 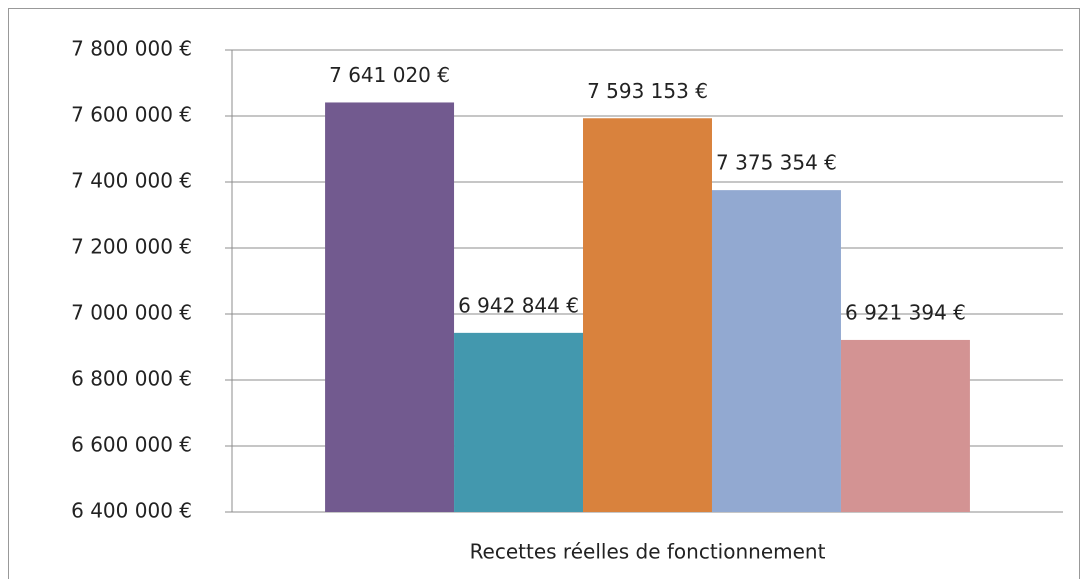 I want to click on y-tick-label: 7 400 000 €, so click(x=131, y=181).